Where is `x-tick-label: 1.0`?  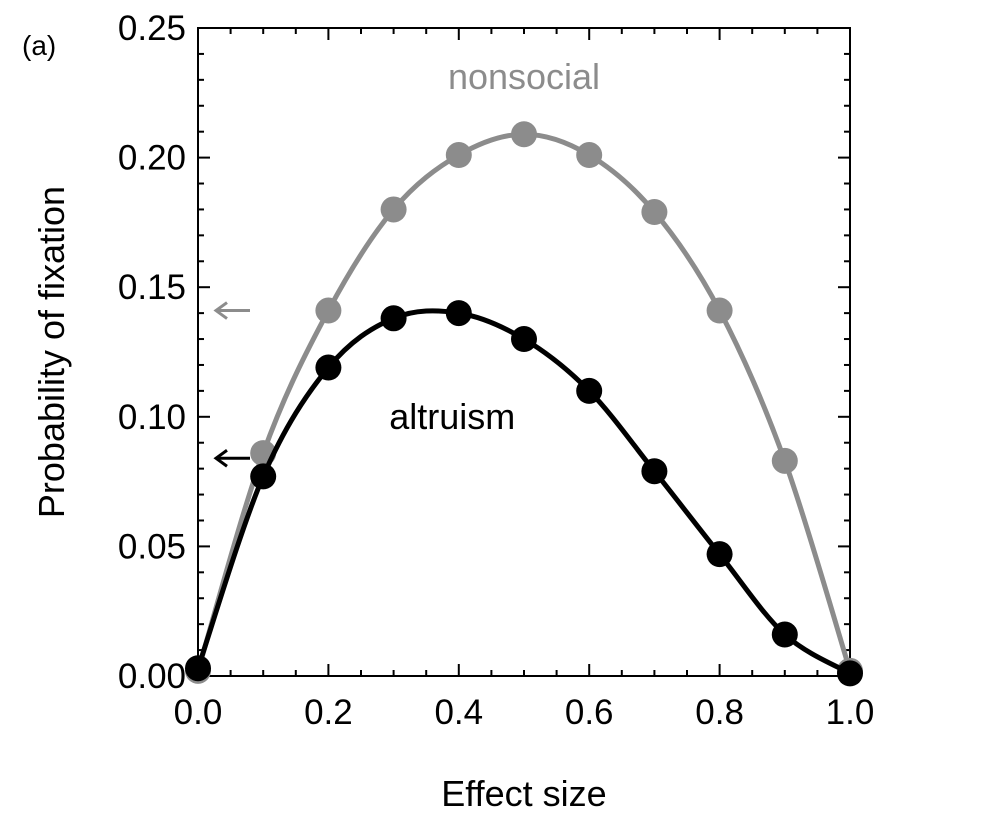
x-tick-label: 1.0 is located at coordinates (850, 712).